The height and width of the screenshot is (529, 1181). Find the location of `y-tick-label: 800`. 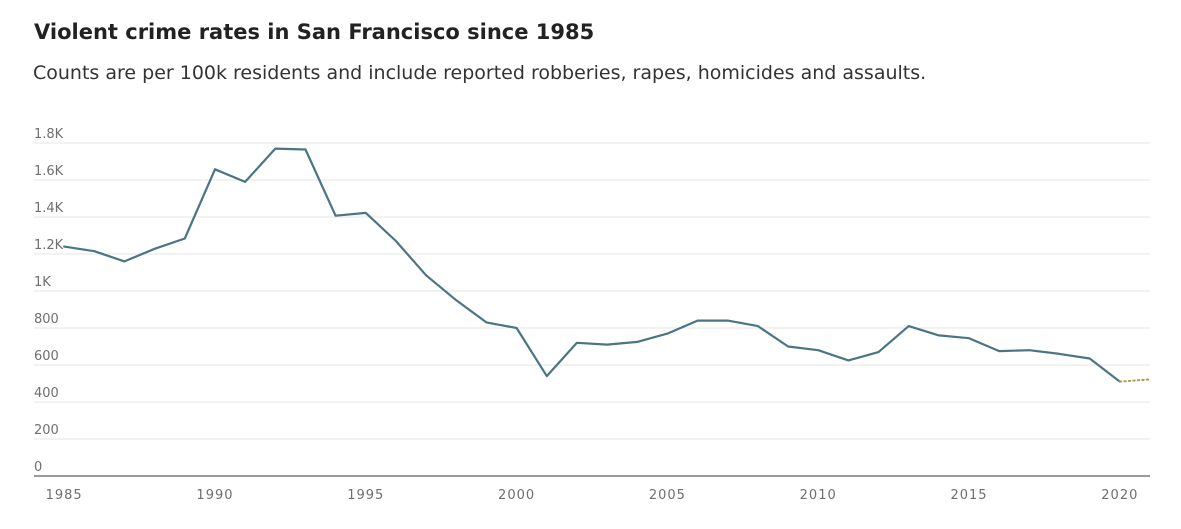

y-tick-label: 800 is located at coordinates (46, 319).